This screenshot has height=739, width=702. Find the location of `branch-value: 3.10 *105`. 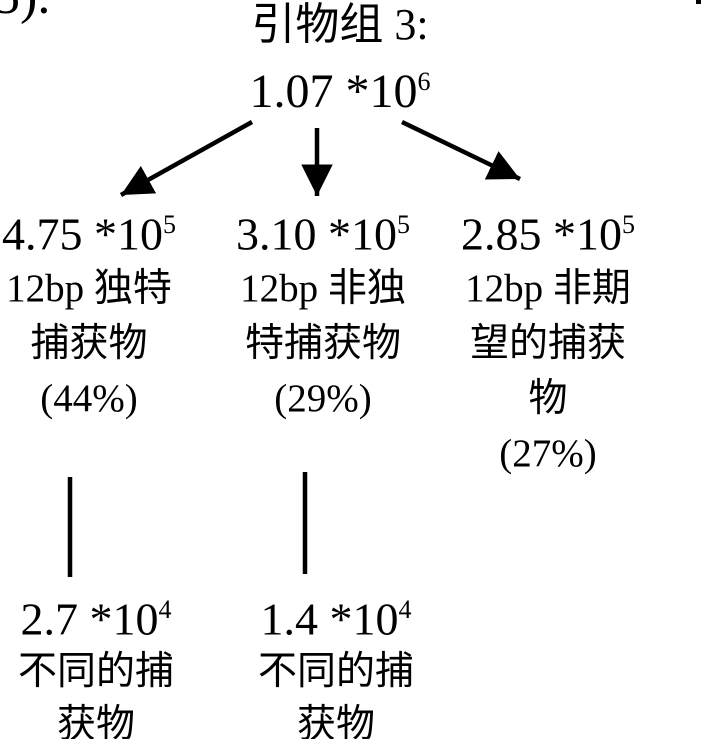

branch-value: 3.10 *105 is located at coordinates (323, 229).